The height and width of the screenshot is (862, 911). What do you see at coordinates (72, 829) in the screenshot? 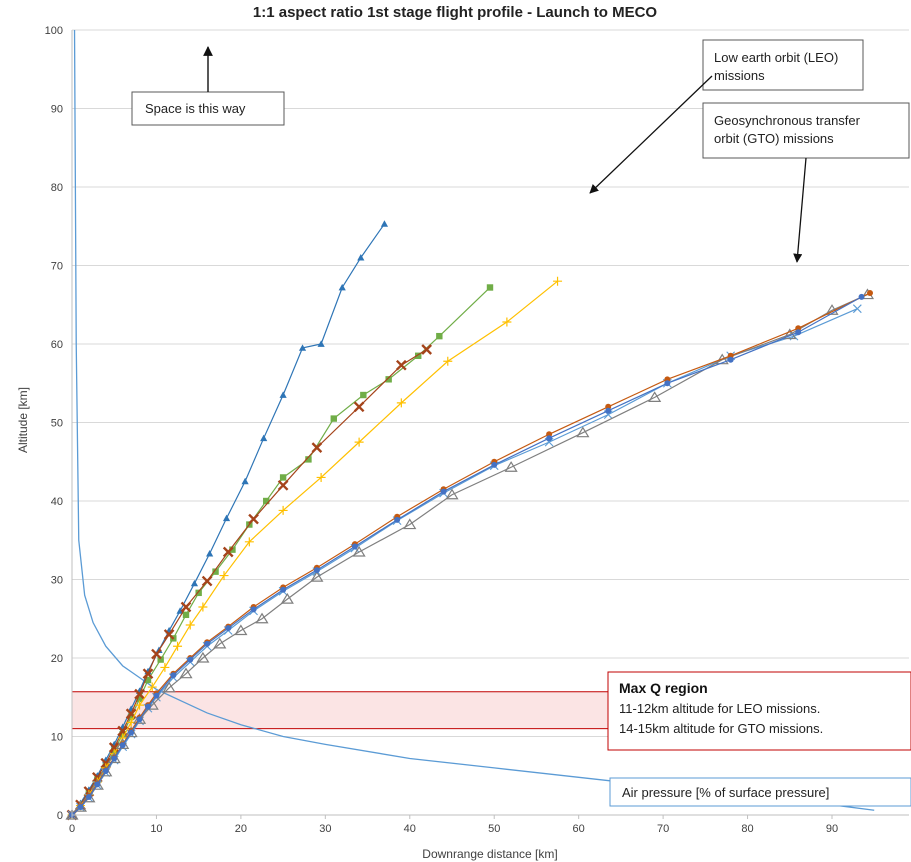
I see `x-tick-label-0: 0` at bounding box center [72, 829].